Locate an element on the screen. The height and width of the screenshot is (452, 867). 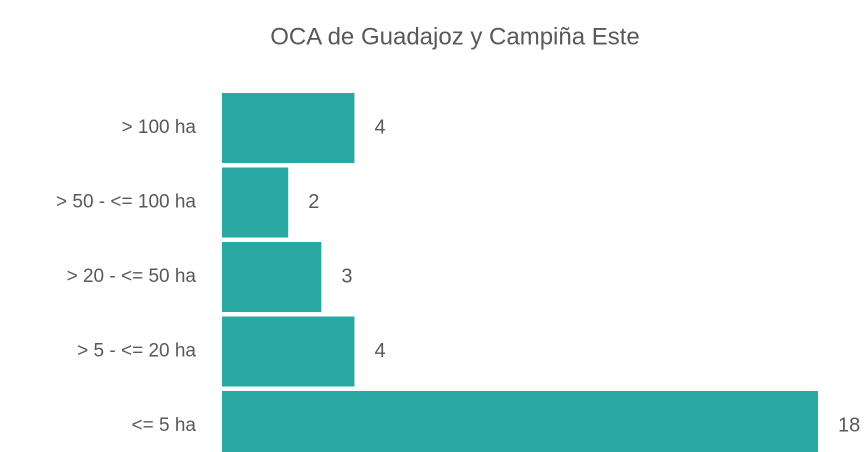
chart-title: OCA de Guadajoz y Campiña Este is located at coordinates (455, 36).